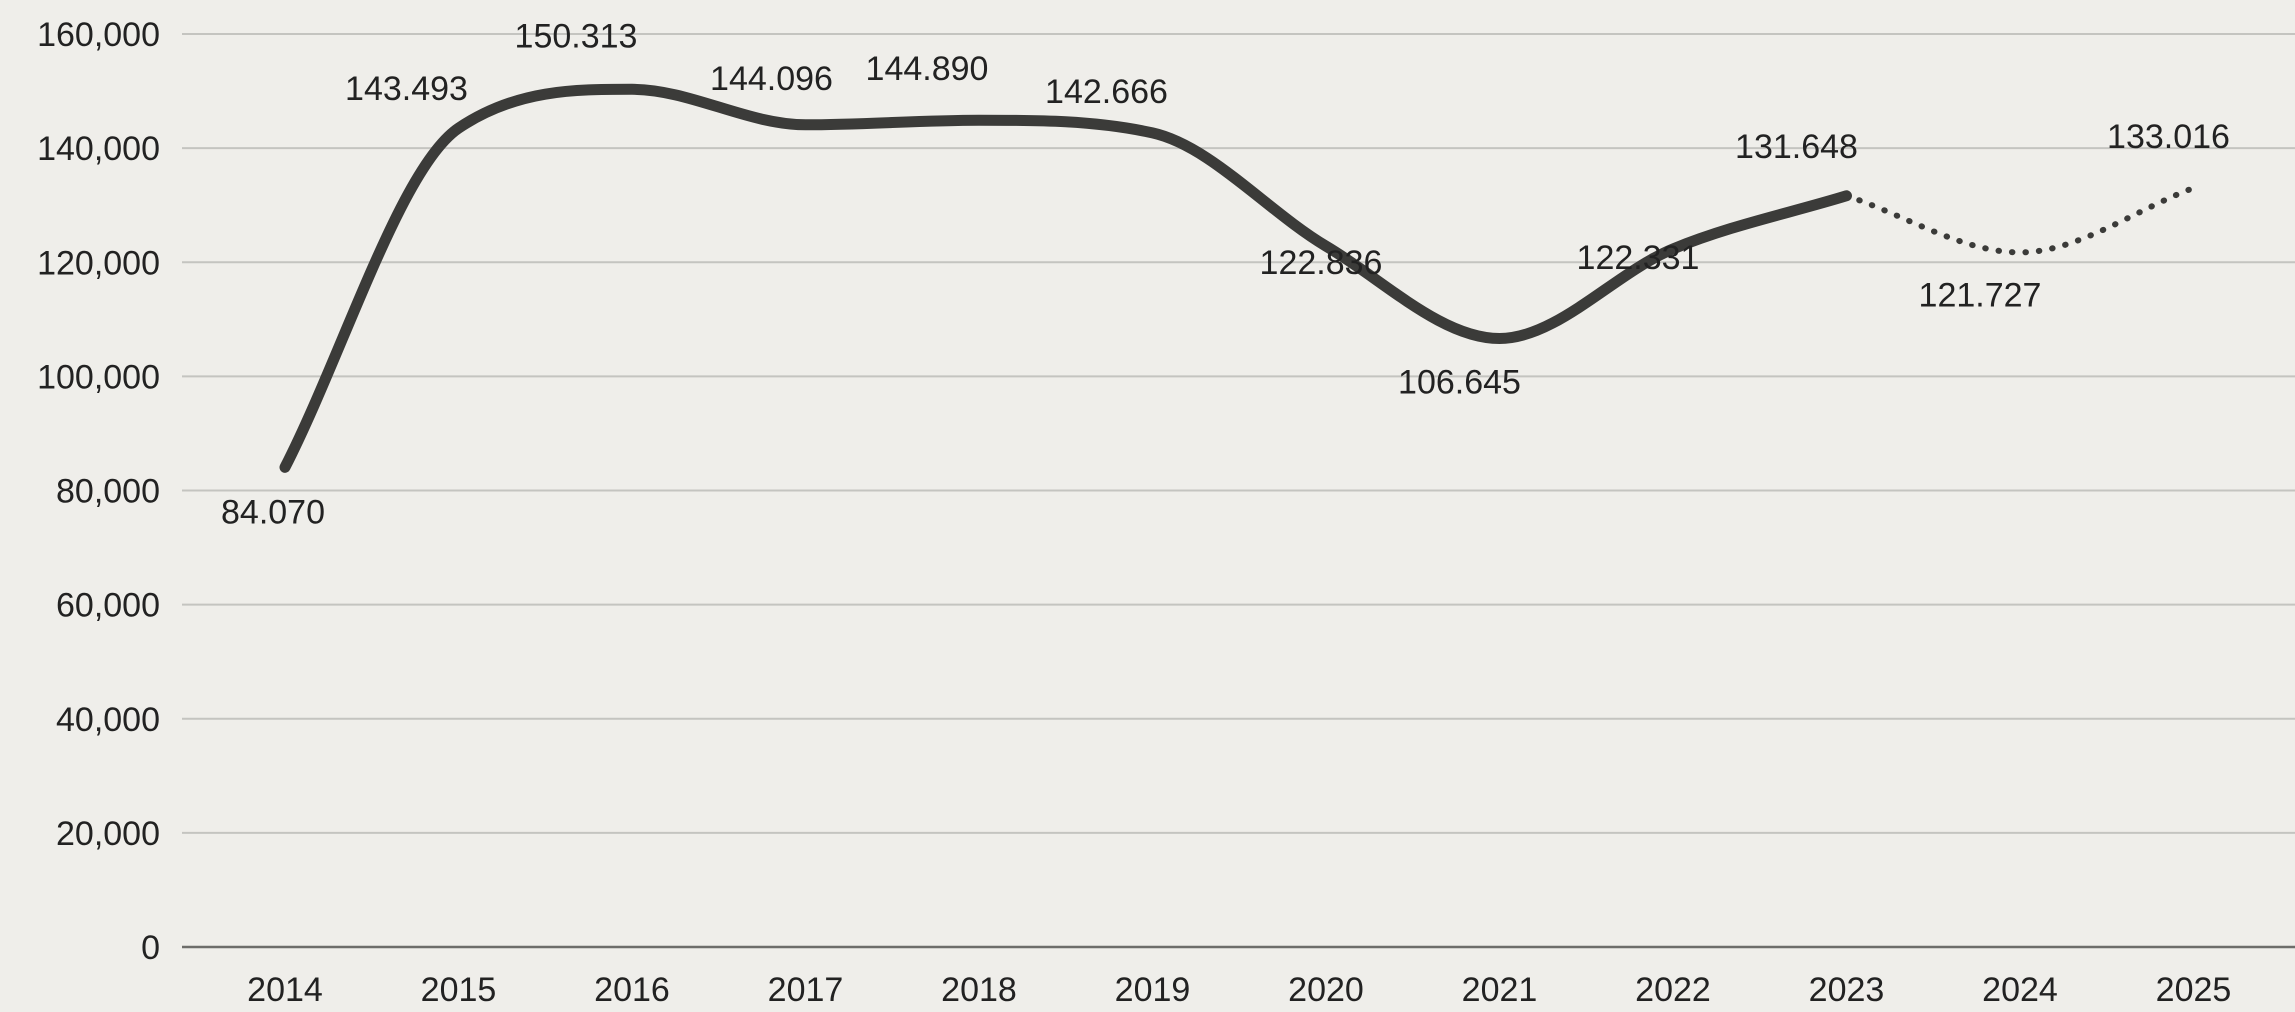  Describe the element at coordinates (1326, 990) in the screenshot. I see `x-tick-label: 2020` at that location.